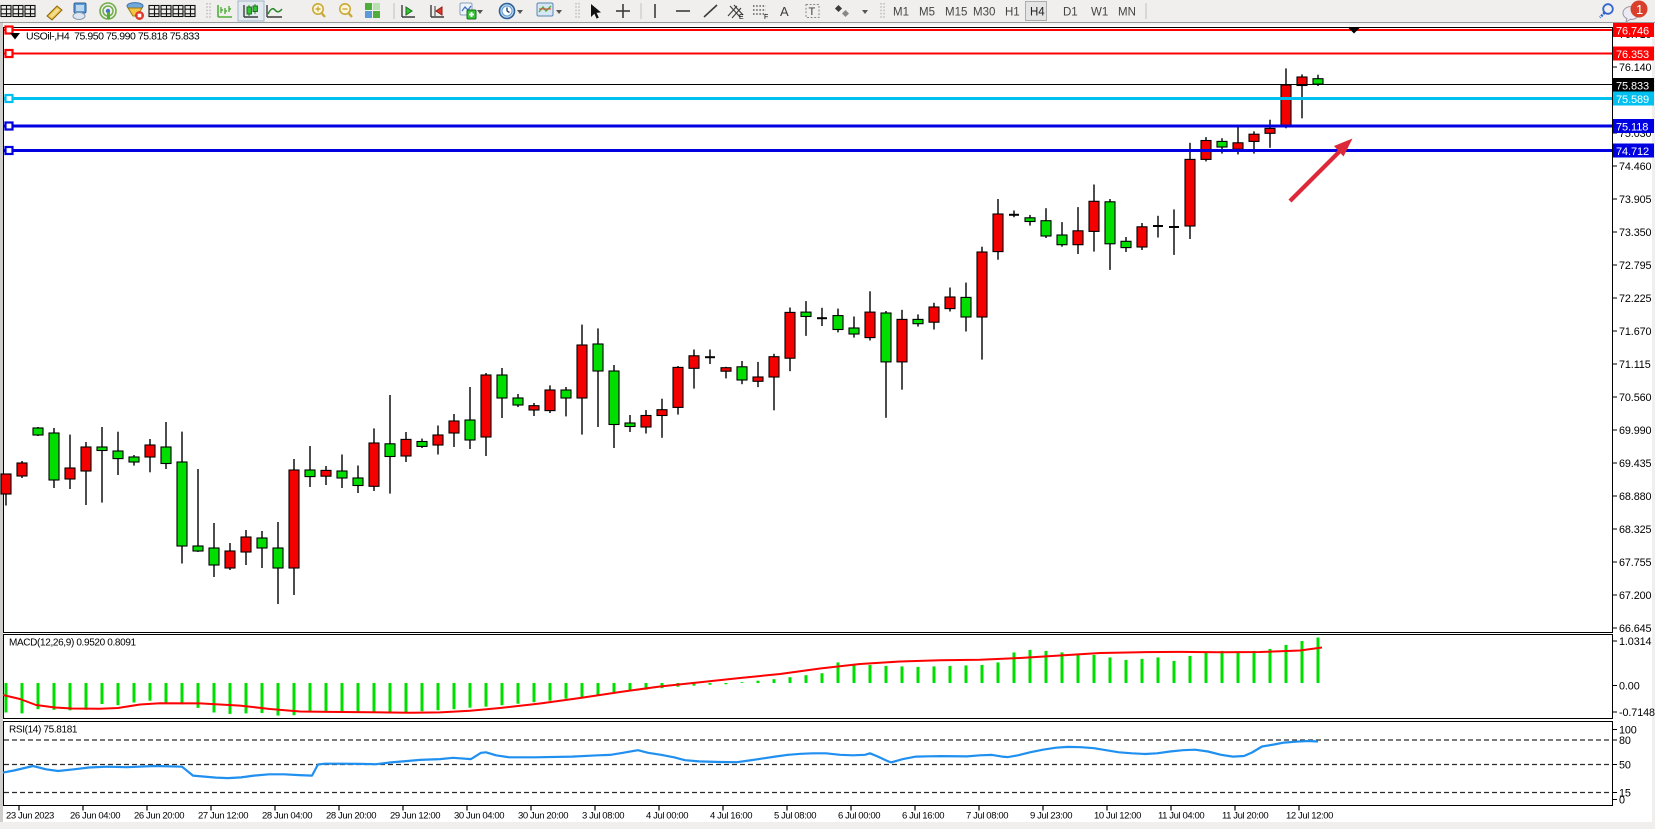 This screenshot has height=829, width=1655. I want to click on svg-text: 72.795, so click(1635, 266).